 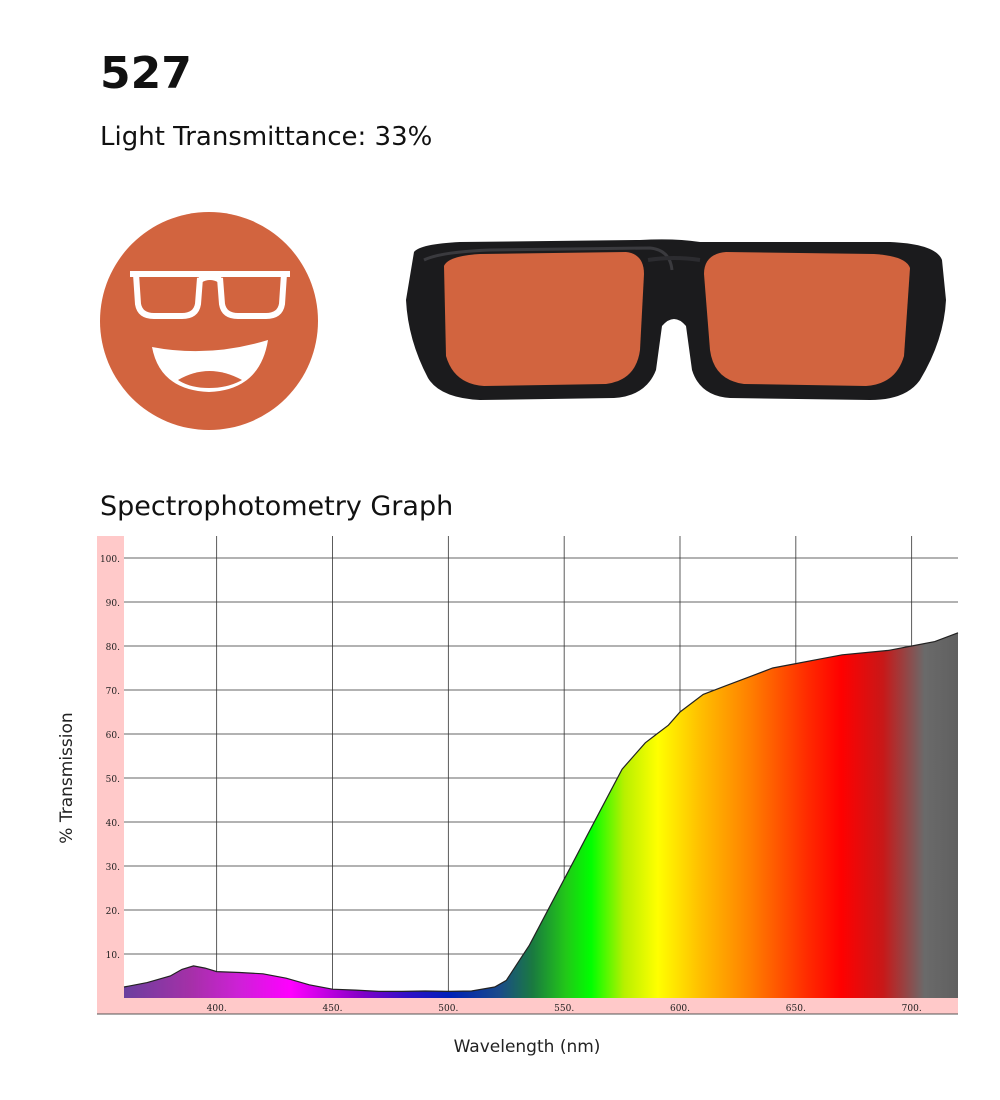 I want to click on y-tick-label: 60., so click(x=113, y=736).